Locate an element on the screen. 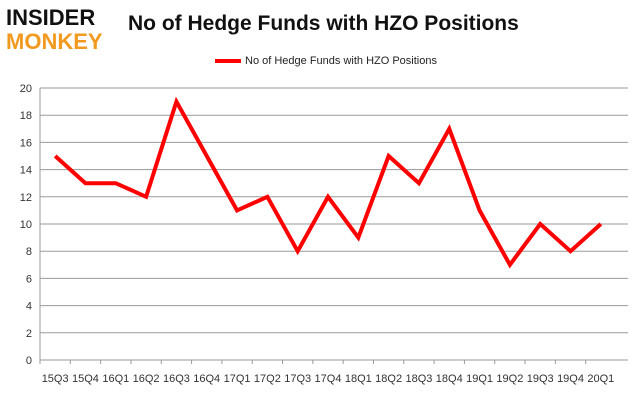 The image size is (635, 405). y-tick-label: 6 is located at coordinates (29, 279).